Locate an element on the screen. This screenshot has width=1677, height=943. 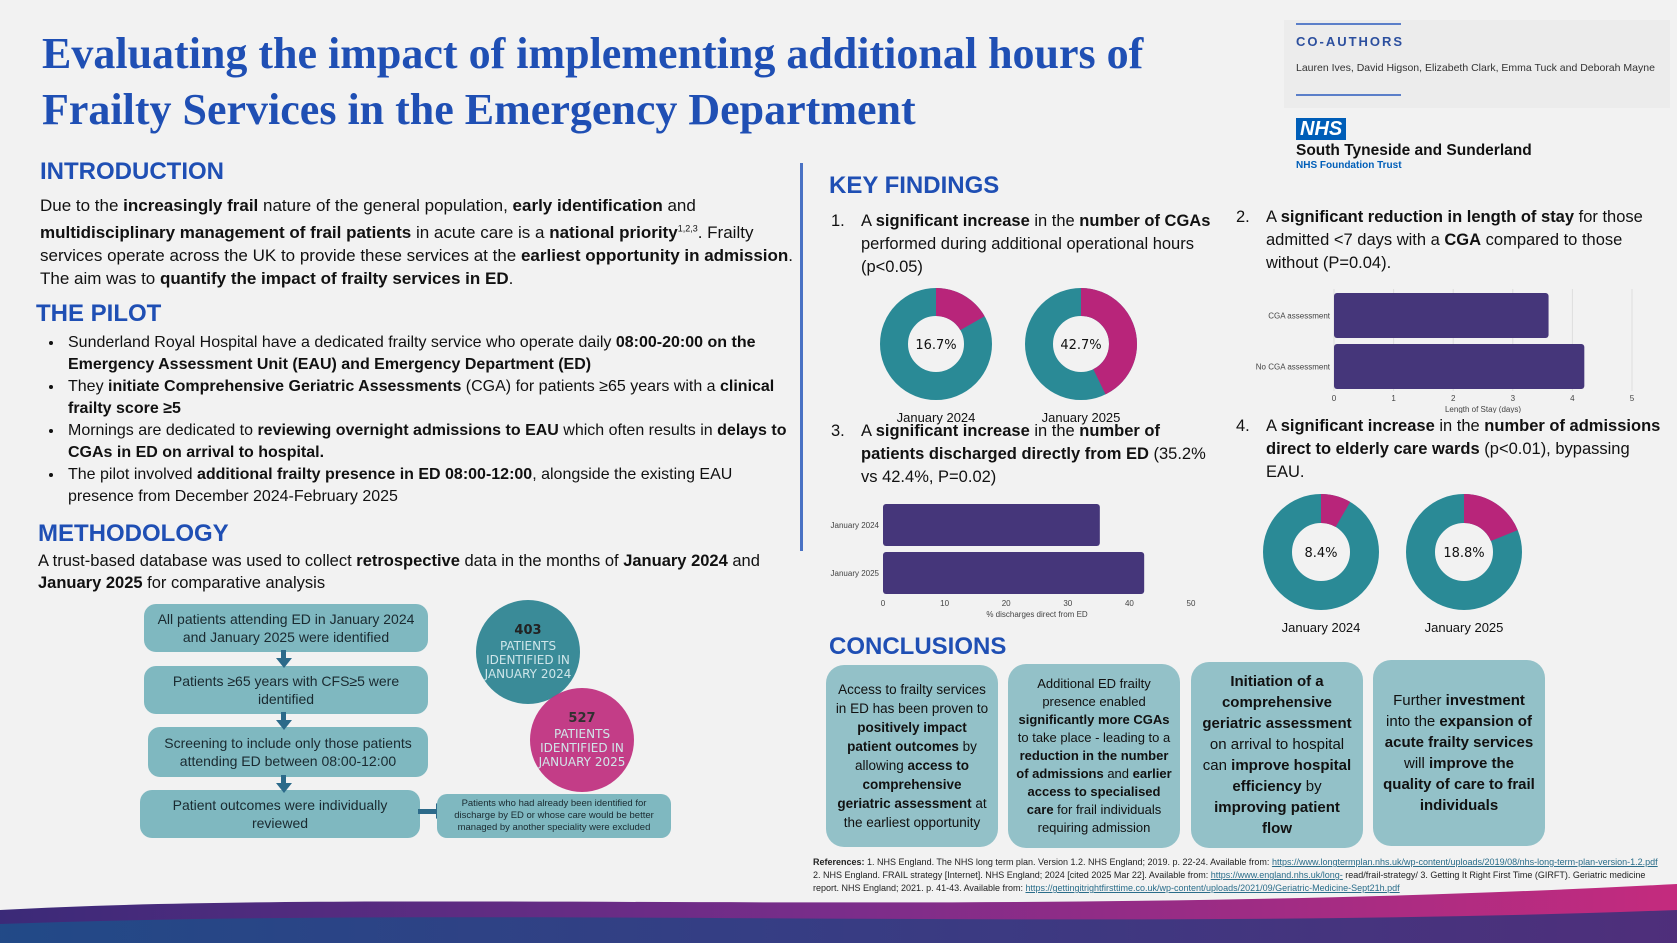
conclusions-heading: CONCLUSIONS is located at coordinates (918, 646).